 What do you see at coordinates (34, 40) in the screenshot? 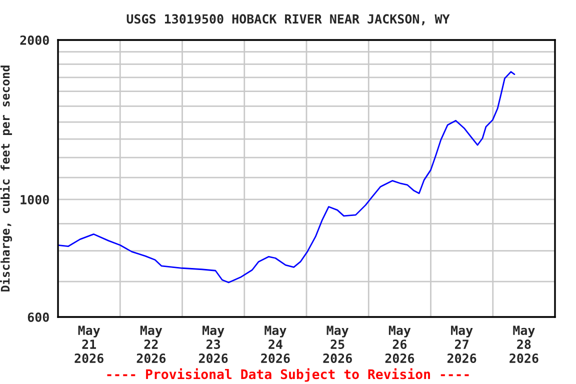
I see `y-tick-label: 2000` at bounding box center [34, 40].